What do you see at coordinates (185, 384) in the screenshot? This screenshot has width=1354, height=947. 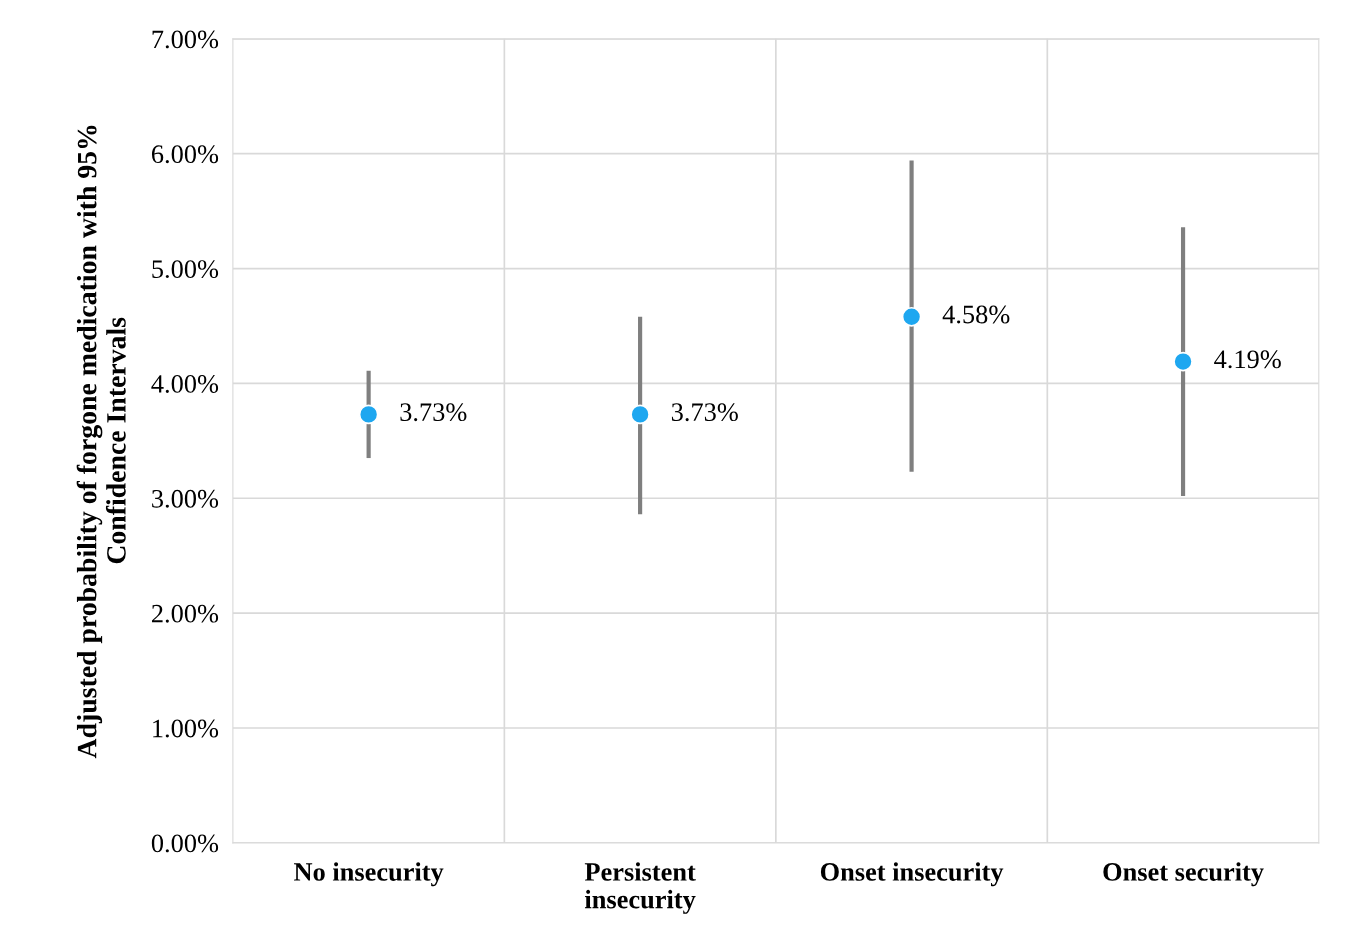 I see `y-tick-label: 4.00%` at bounding box center [185, 384].